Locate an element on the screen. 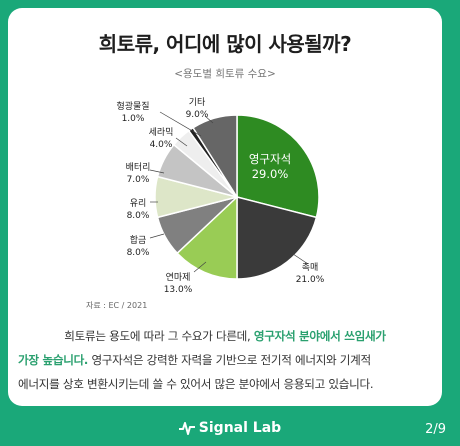 Image resolution: width=460 pixels, height=446 pixels. source-note: 자료 : EC / 2021 is located at coordinates (117, 305).